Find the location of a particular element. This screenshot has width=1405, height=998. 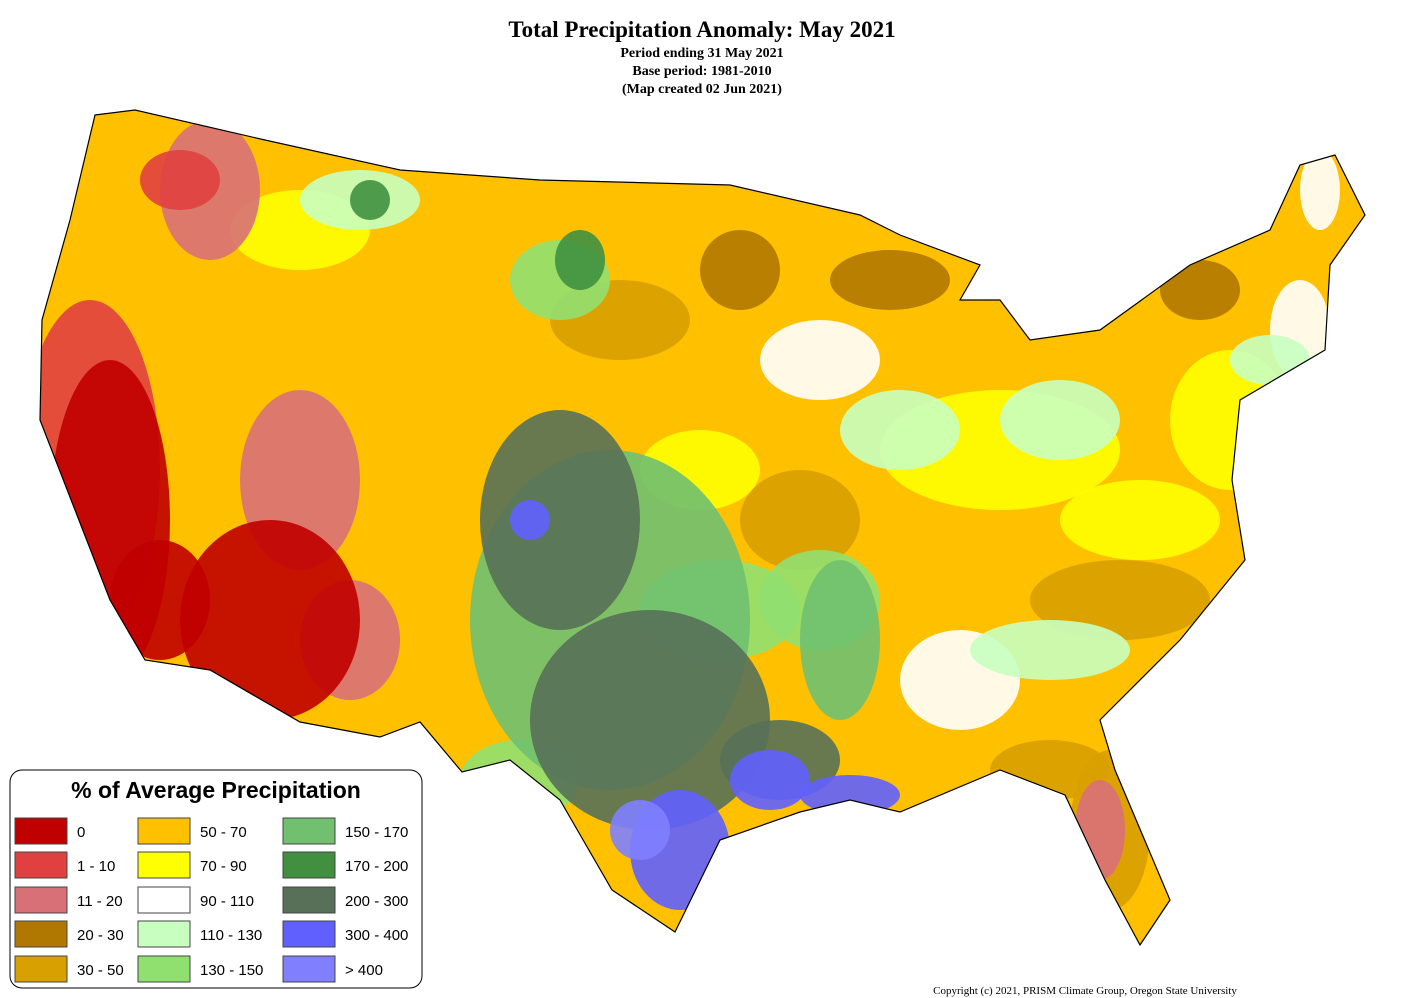

subtitle: Base period: 1981-2010 is located at coordinates (701, 71).